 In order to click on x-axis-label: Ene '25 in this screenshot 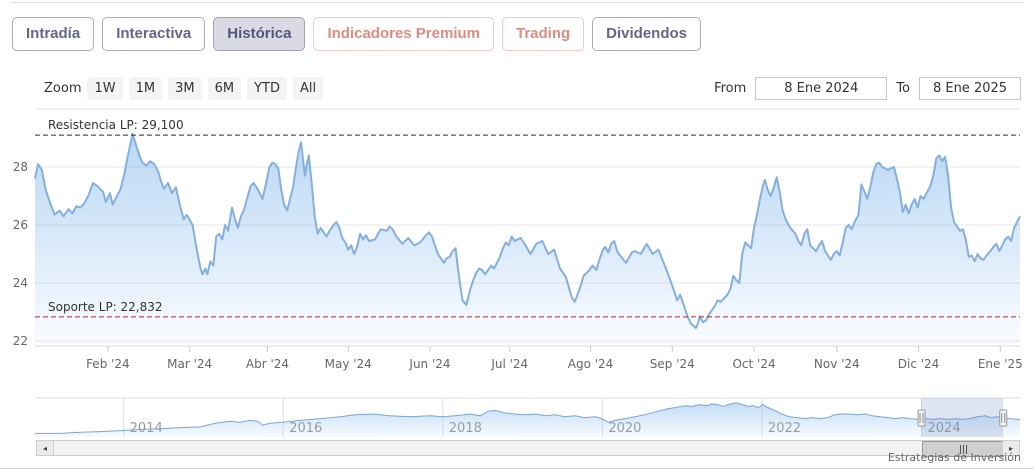, I will do `click(1000, 364)`.